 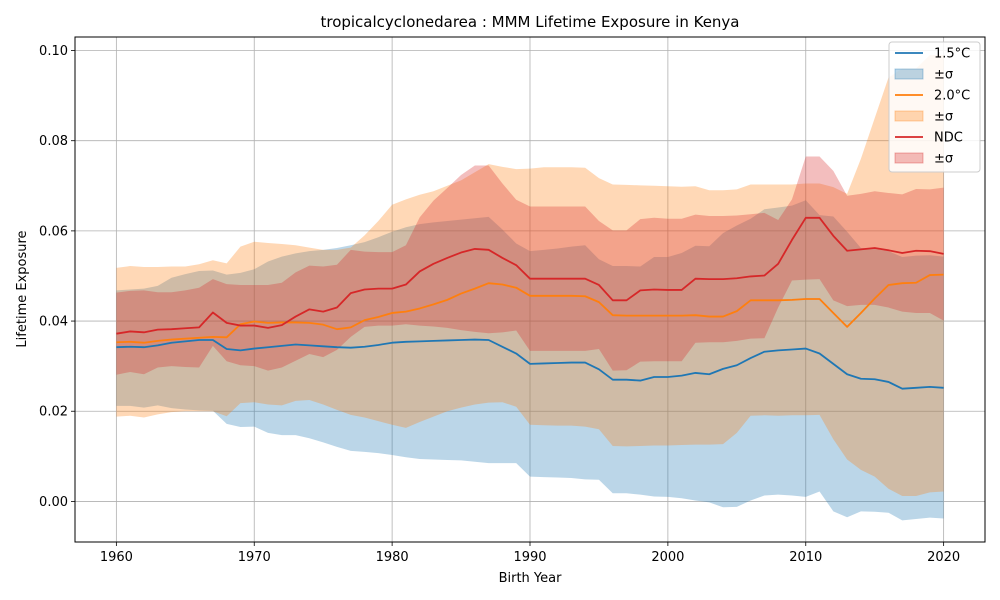 I want to click on x-tick-label: 2010, so click(x=805, y=557).